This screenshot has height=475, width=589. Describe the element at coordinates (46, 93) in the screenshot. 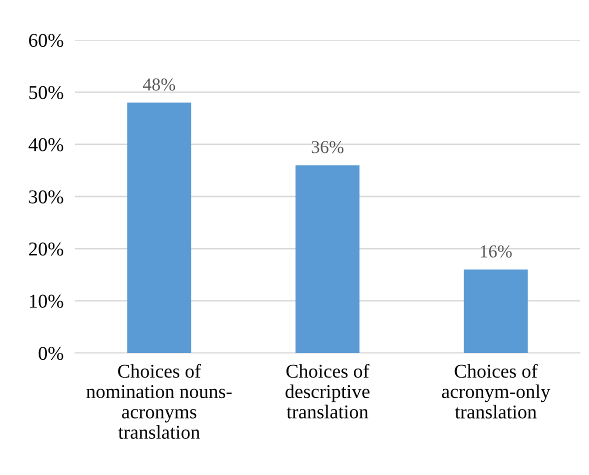

I see `y-tick-label: 50%` at that location.